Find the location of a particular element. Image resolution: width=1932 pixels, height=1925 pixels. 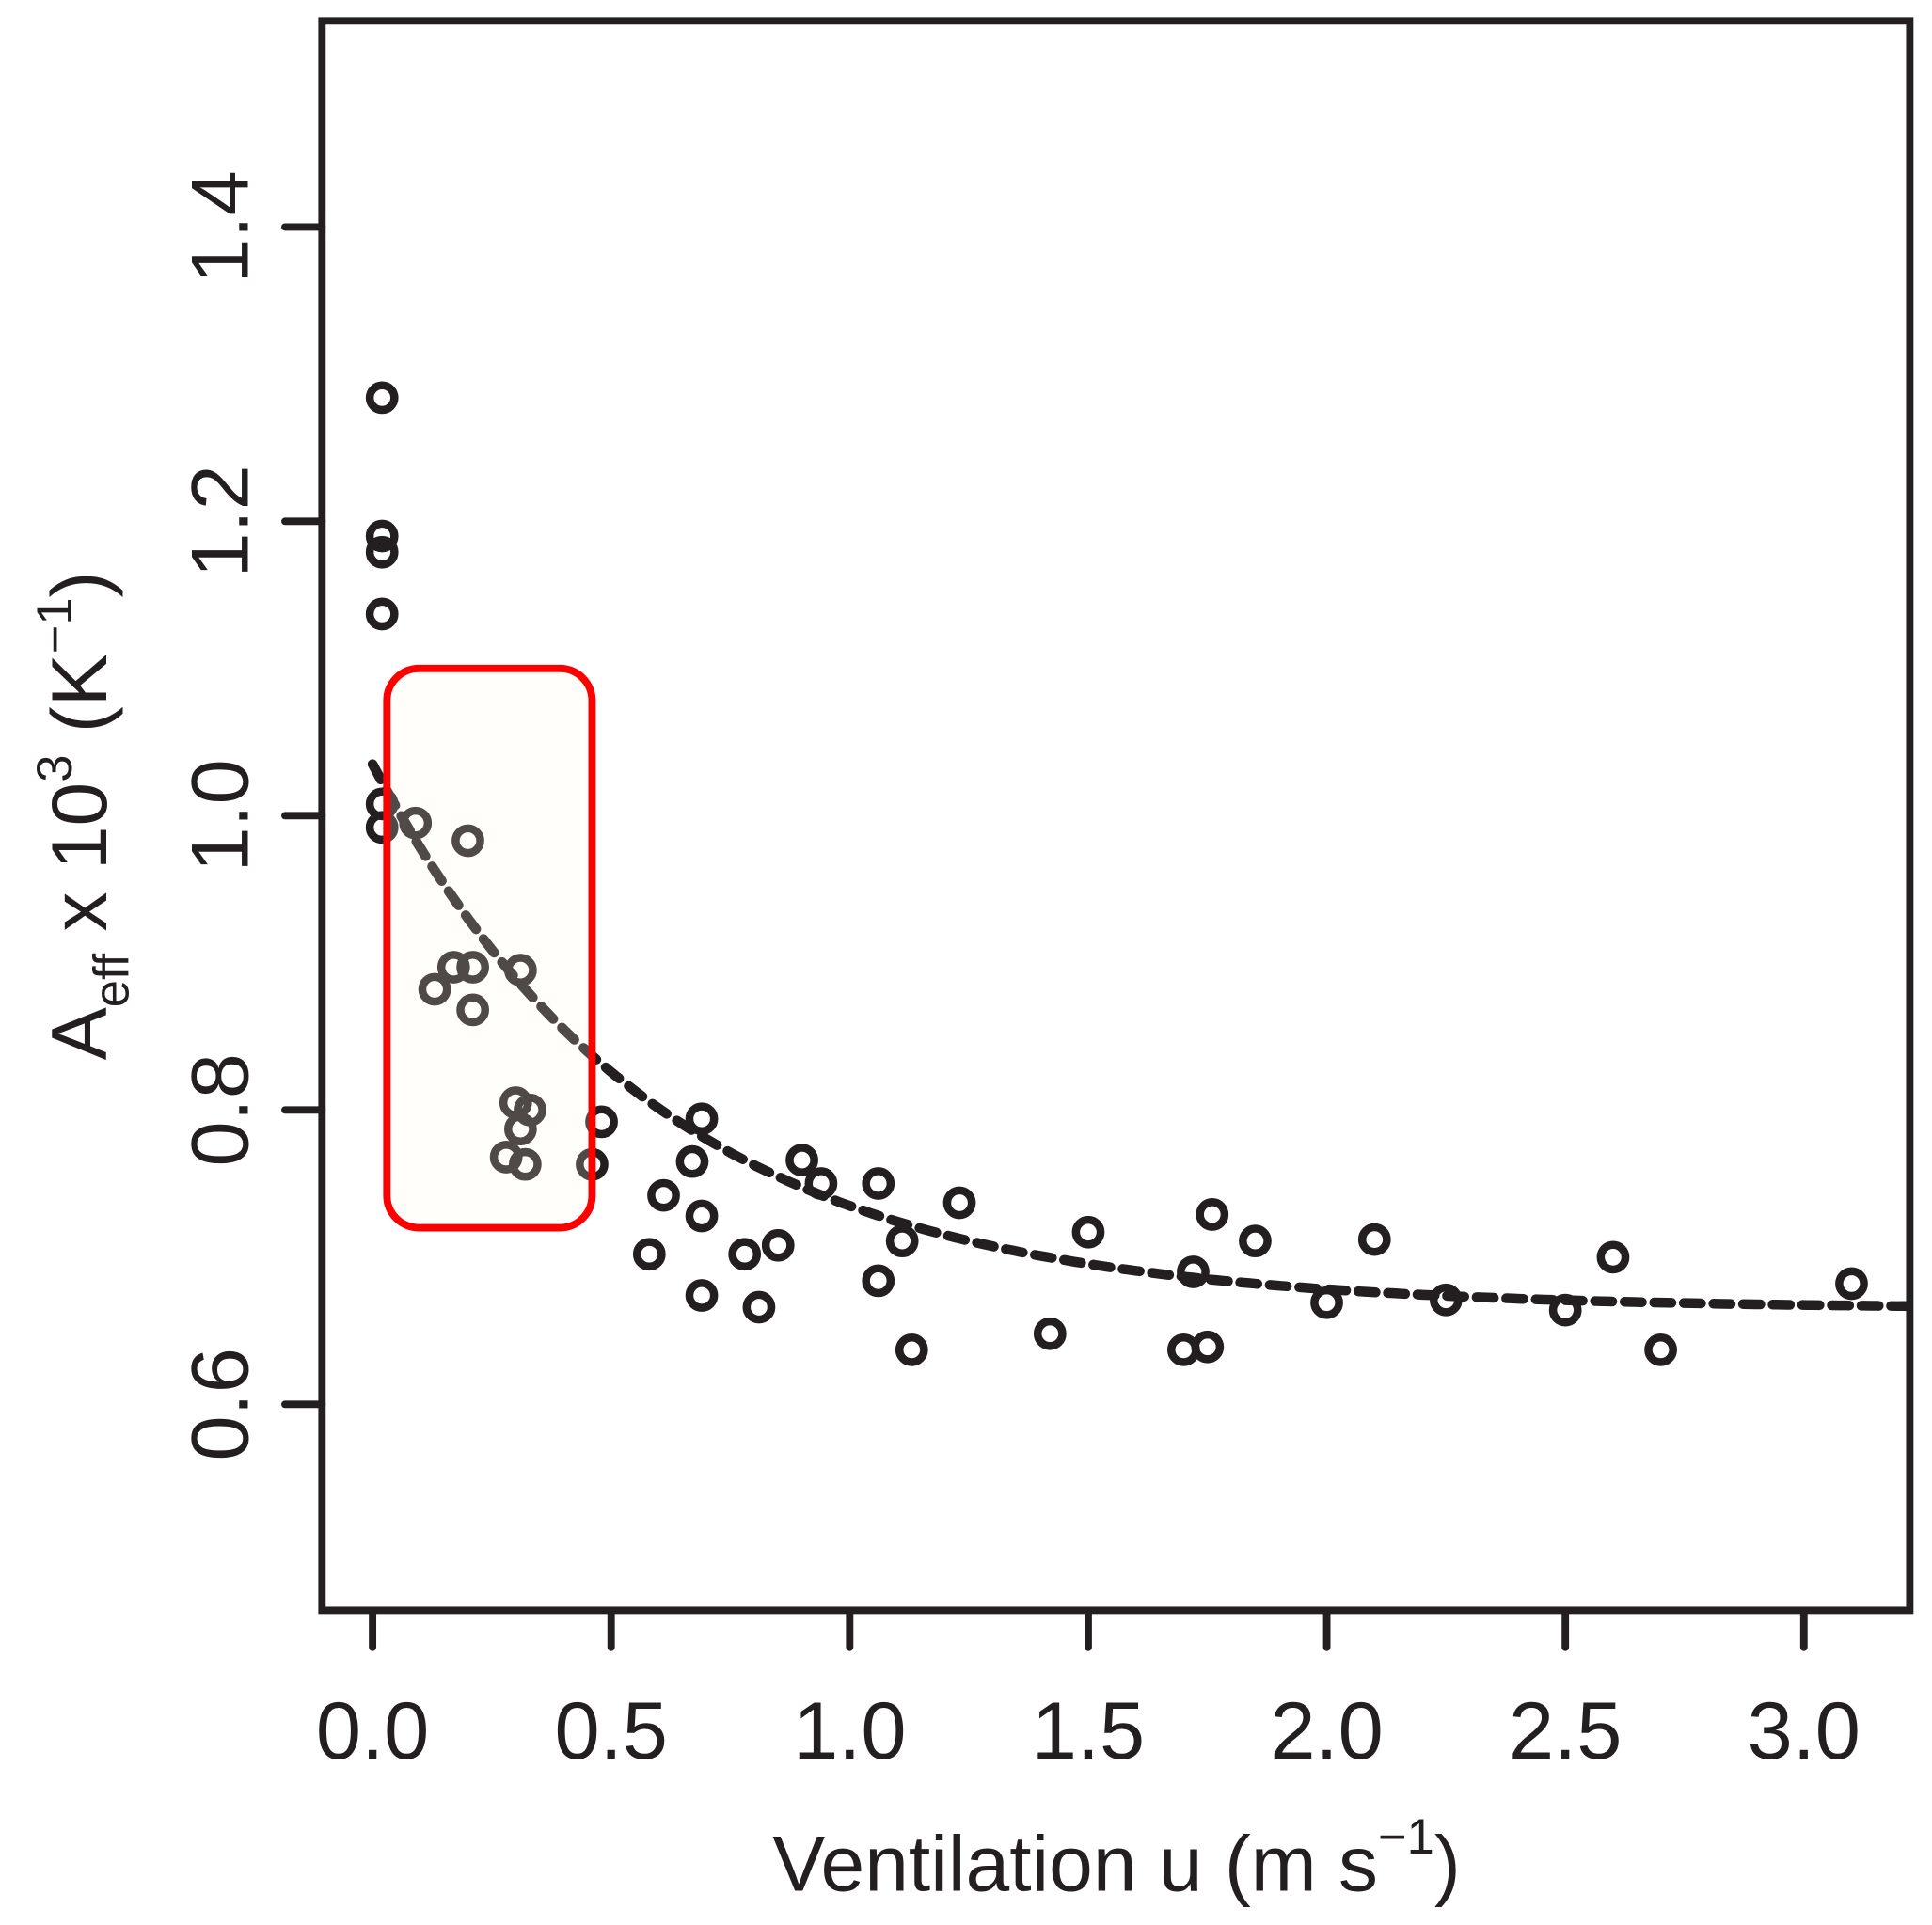

highlight-box is located at coordinates (489, 948).